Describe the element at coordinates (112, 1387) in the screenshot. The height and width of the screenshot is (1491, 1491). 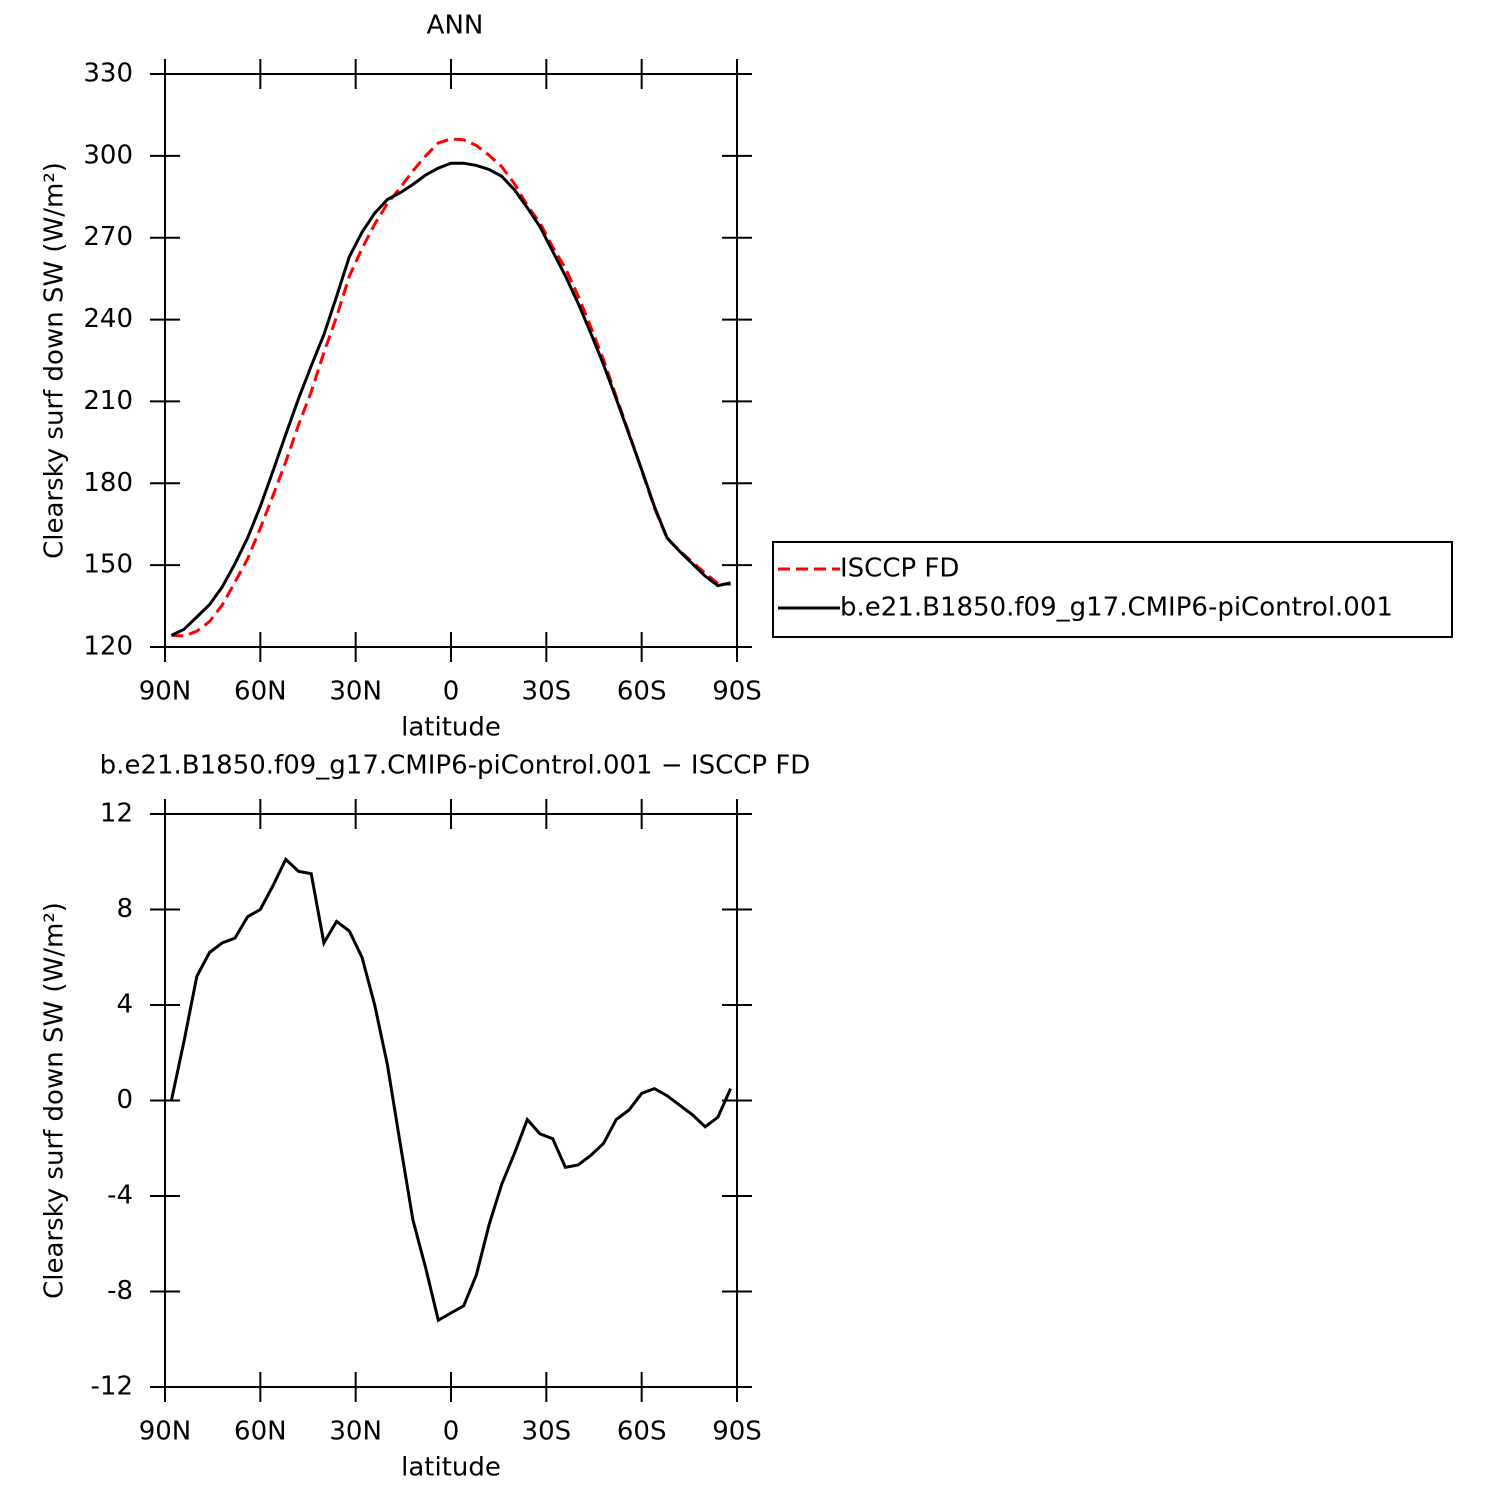
I see `y-tick-label: -12` at that location.